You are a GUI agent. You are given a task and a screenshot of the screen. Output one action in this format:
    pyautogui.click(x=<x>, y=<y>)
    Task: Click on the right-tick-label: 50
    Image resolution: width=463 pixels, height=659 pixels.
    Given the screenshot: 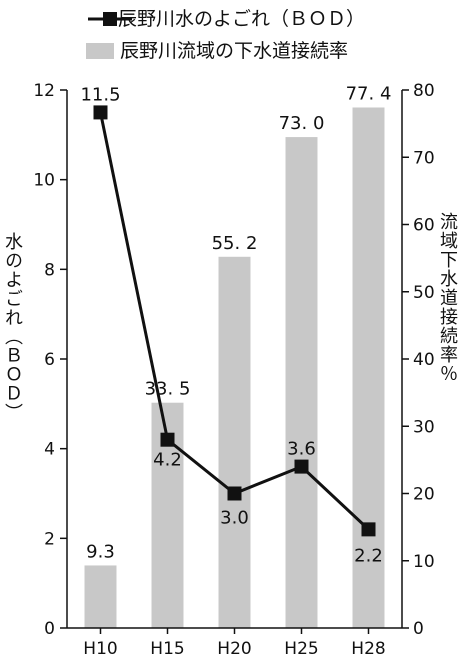 What is the action you would take?
    pyautogui.click(x=424, y=293)
    